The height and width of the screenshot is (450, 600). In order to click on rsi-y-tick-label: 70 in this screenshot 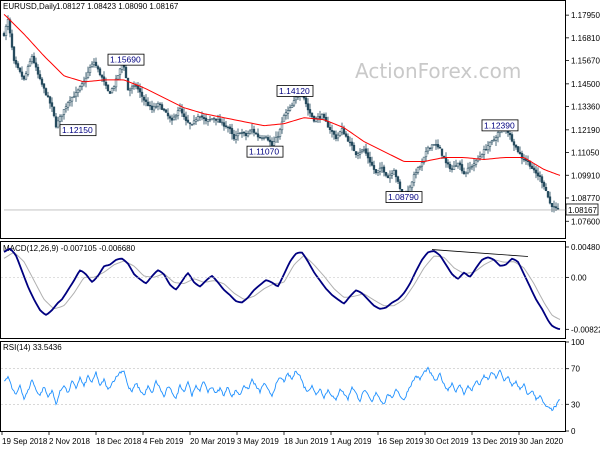, I will do `click(575, 369)`.